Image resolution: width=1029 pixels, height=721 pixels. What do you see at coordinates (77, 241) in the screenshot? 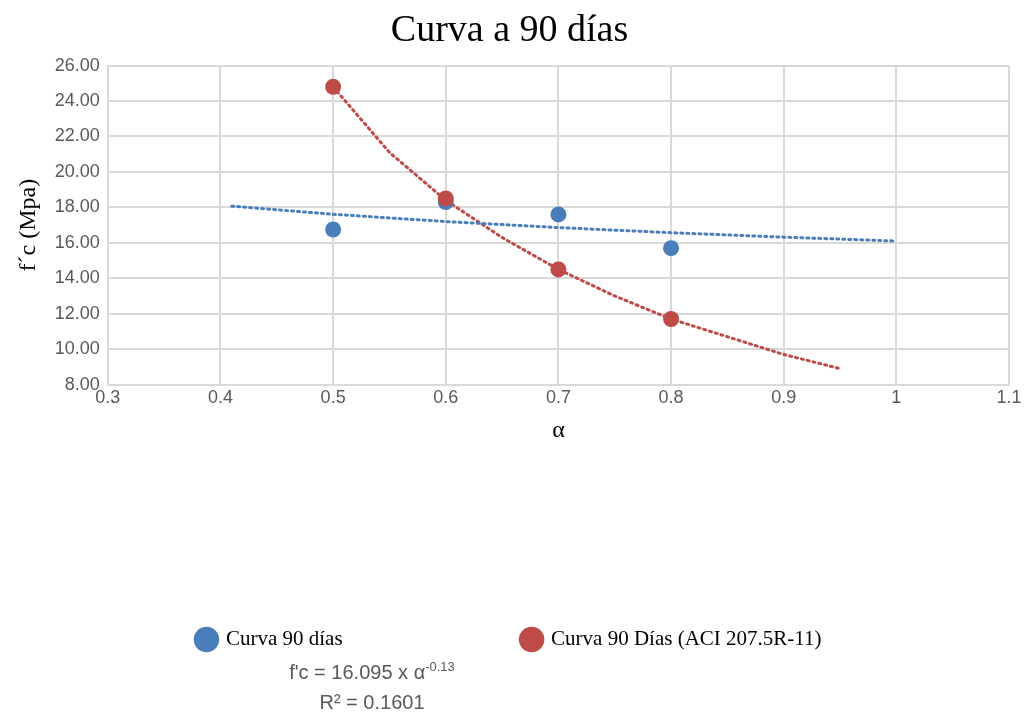
I see `y-tick-label: 16.00` at bounding box center [77, 241].